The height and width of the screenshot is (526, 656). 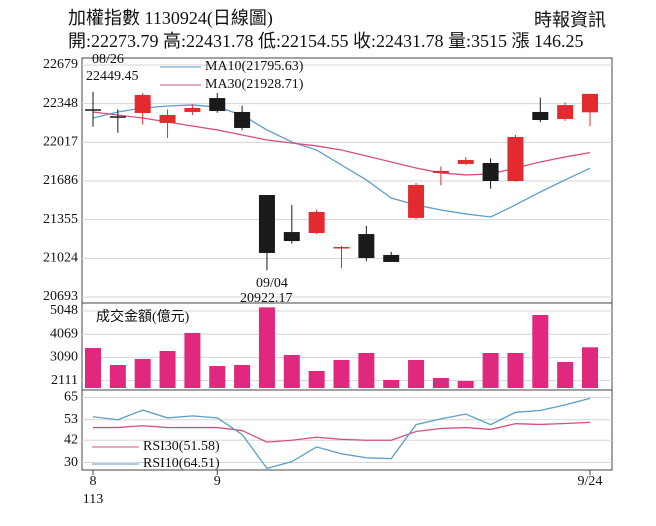 I want to click on chart-title: 加權指數 1130924(日線圖), so click(x=170, y=18).